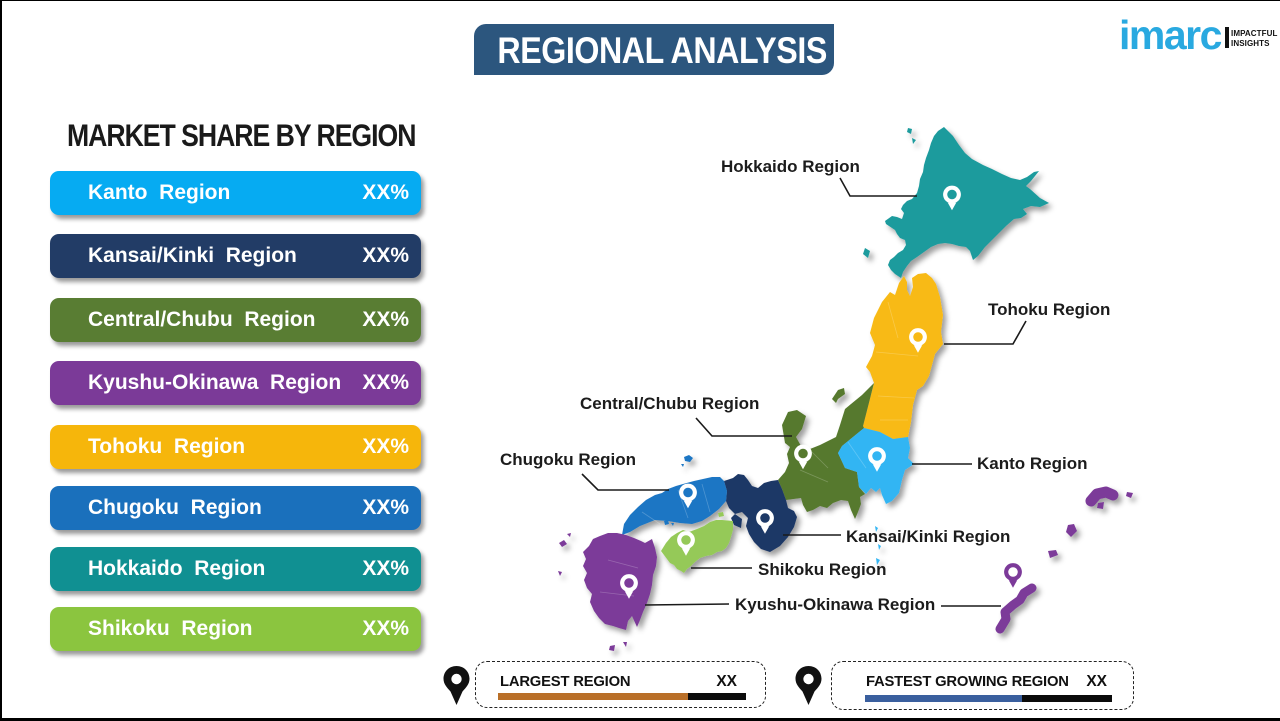  I want to click on svg-text: Kanto Region, so click(1032, 463).